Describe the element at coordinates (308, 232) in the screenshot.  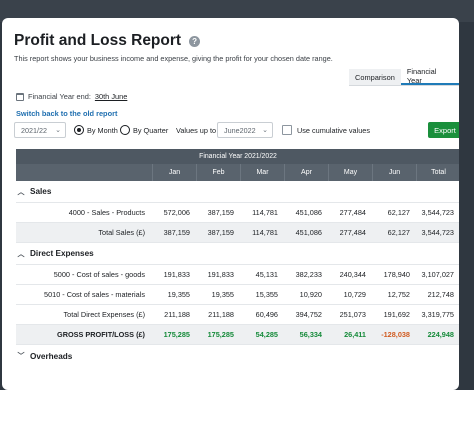
I see `cell-value: 451,086` at that location.